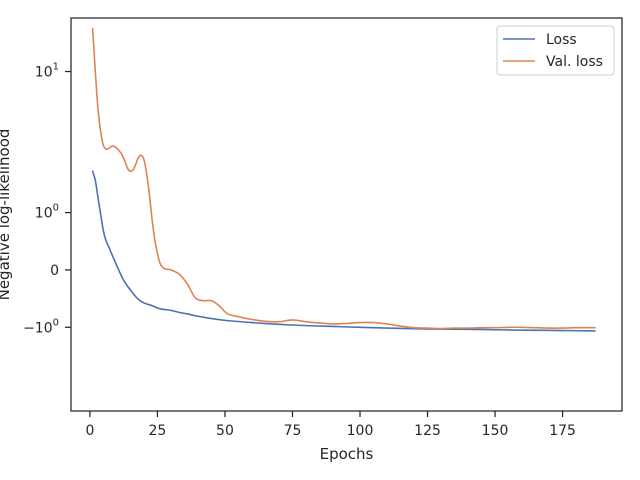 The image size is (640, 480). What do you see at coordinates (293, 431) in the screenshot?
I see `x-tick-label: 75` at bounding box center [293, 431].